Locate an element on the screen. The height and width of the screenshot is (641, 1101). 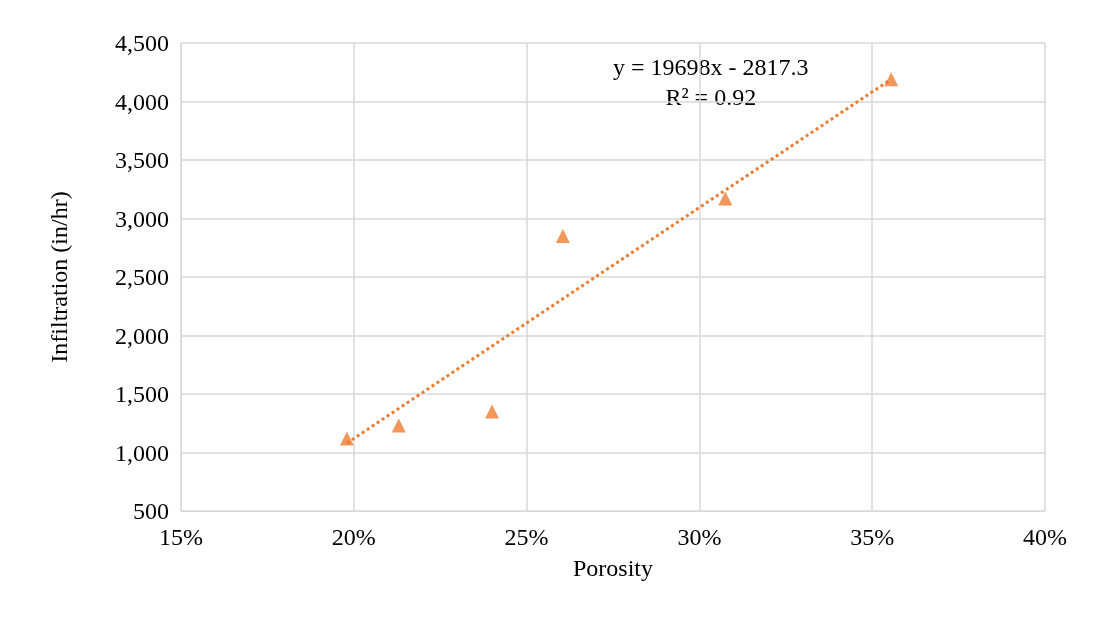
y-tick-label: 500 is located at coordinates (151, 511).